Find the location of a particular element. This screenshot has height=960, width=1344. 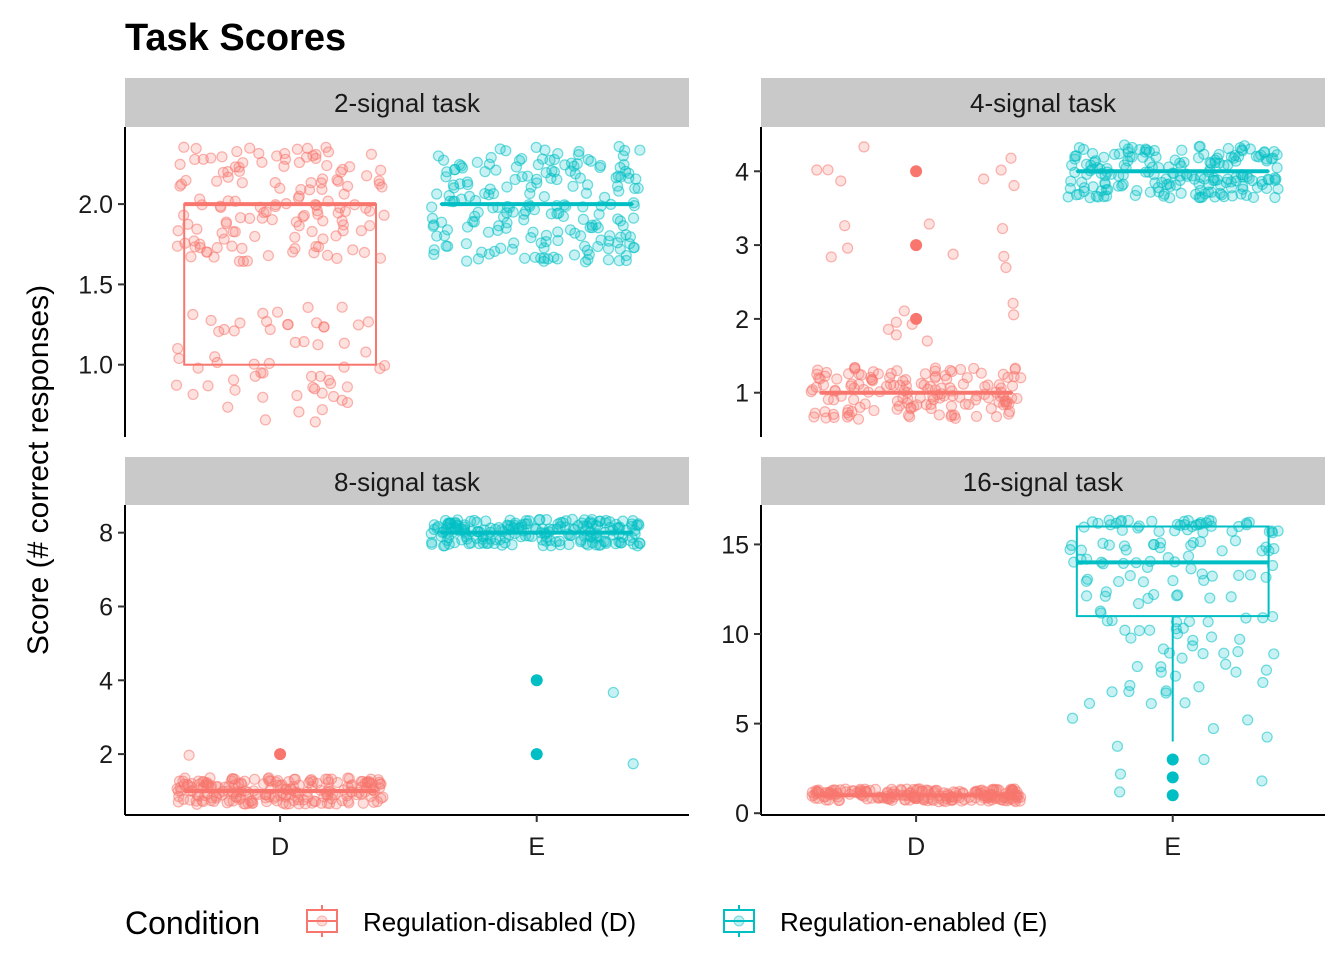

x-tick-label: D is located at coordinates (280, 847).